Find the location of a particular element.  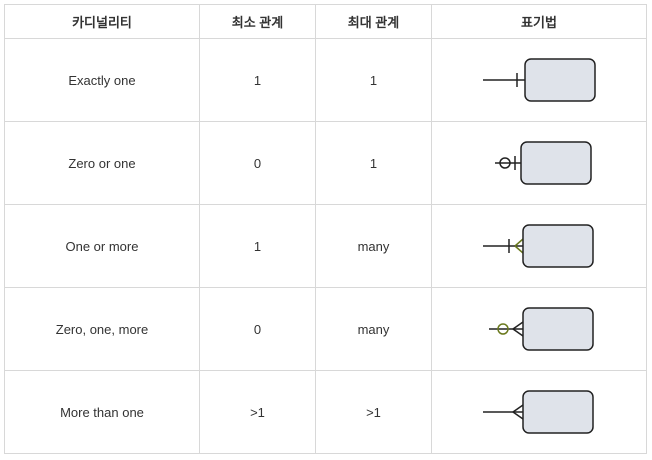

cardinality-cell: Exactly one is located at coordinates (102, 80).